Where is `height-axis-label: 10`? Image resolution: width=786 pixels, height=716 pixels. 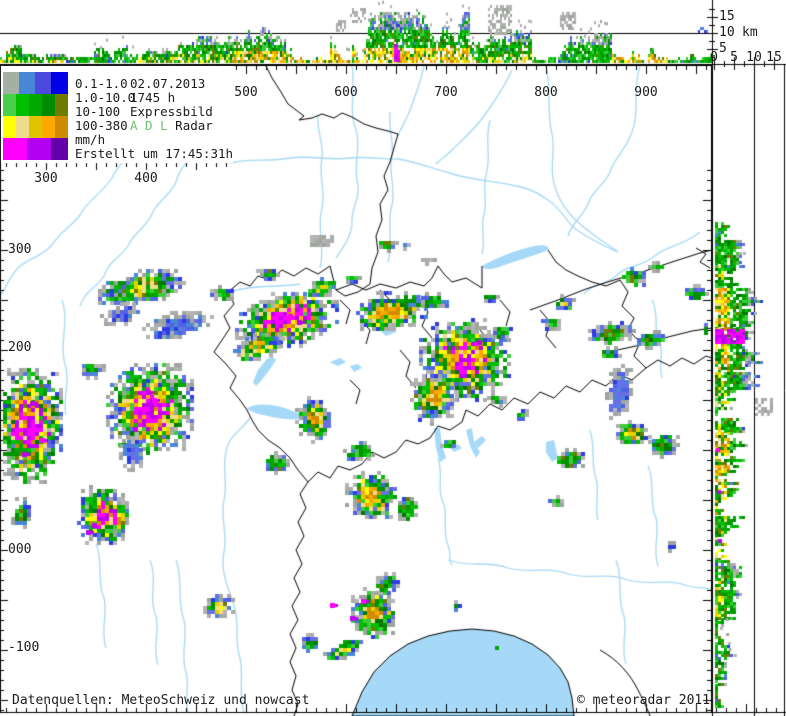
height-axis-label: 10 is located at coordinates (727, 32).